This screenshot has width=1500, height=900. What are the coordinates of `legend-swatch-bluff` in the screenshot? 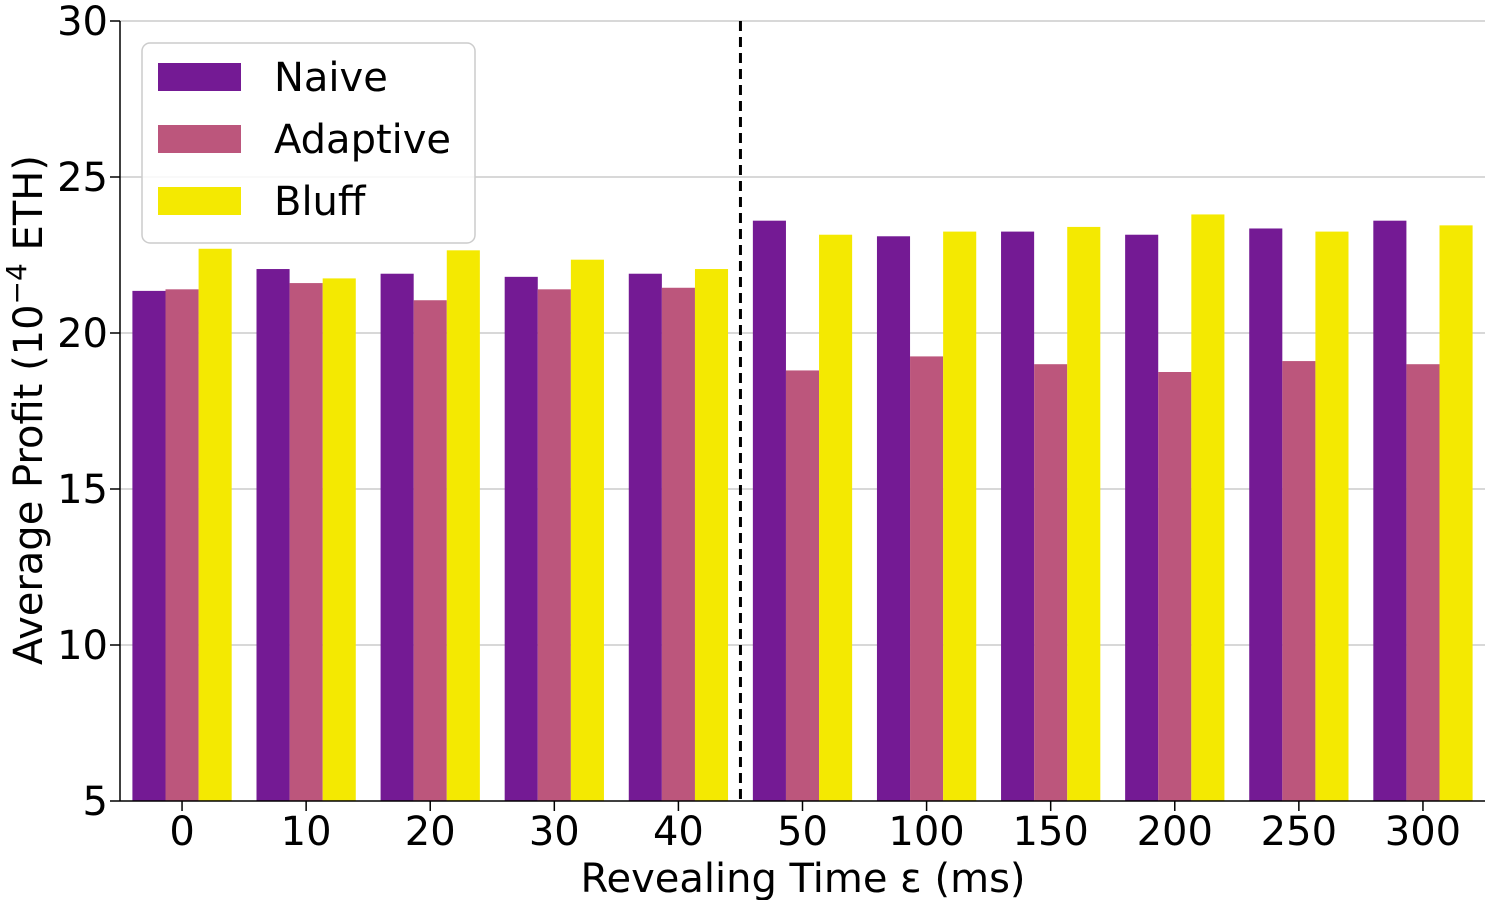 It's located at (199, 201).